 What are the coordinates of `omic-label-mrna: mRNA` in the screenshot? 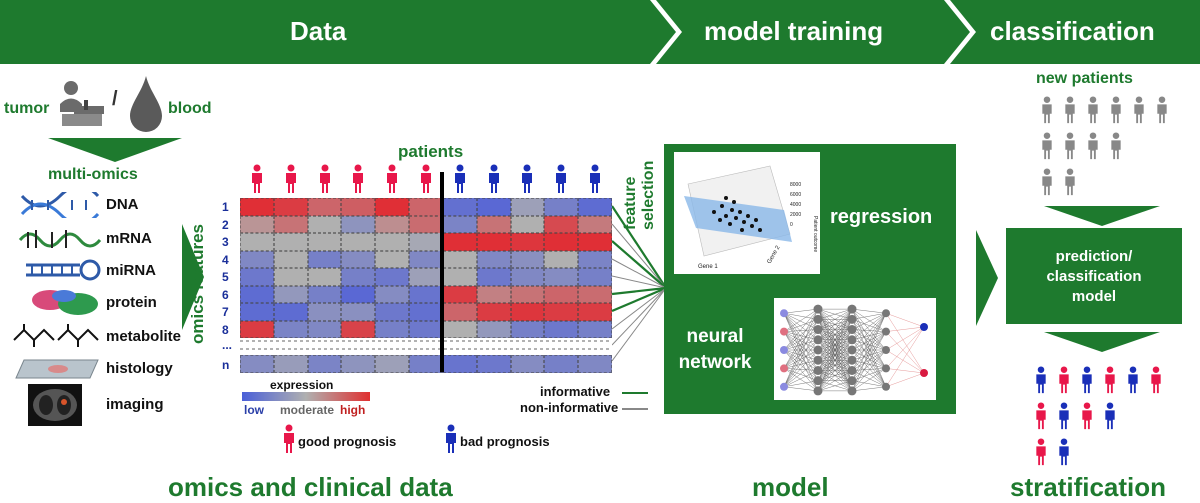 It's located at (129, 238).